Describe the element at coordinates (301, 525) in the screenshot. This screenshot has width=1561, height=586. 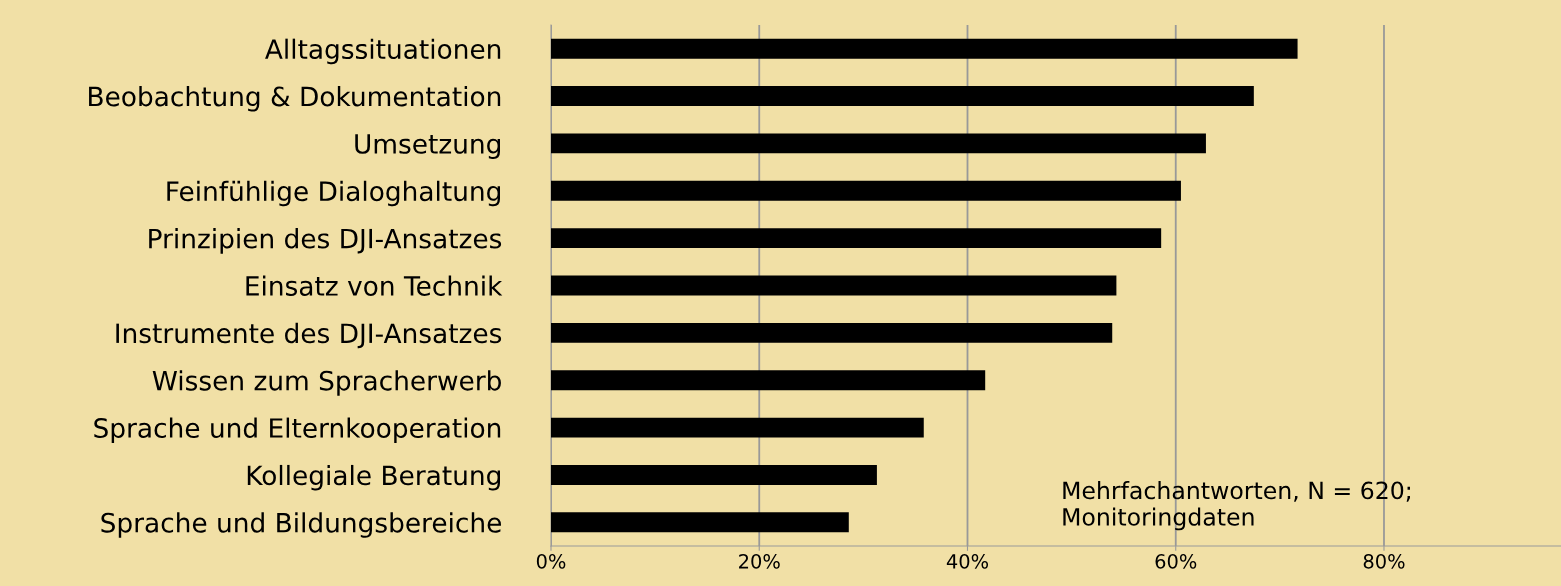
I see `y-tick-label: Sprache und Bildungsbereiche` at that location.